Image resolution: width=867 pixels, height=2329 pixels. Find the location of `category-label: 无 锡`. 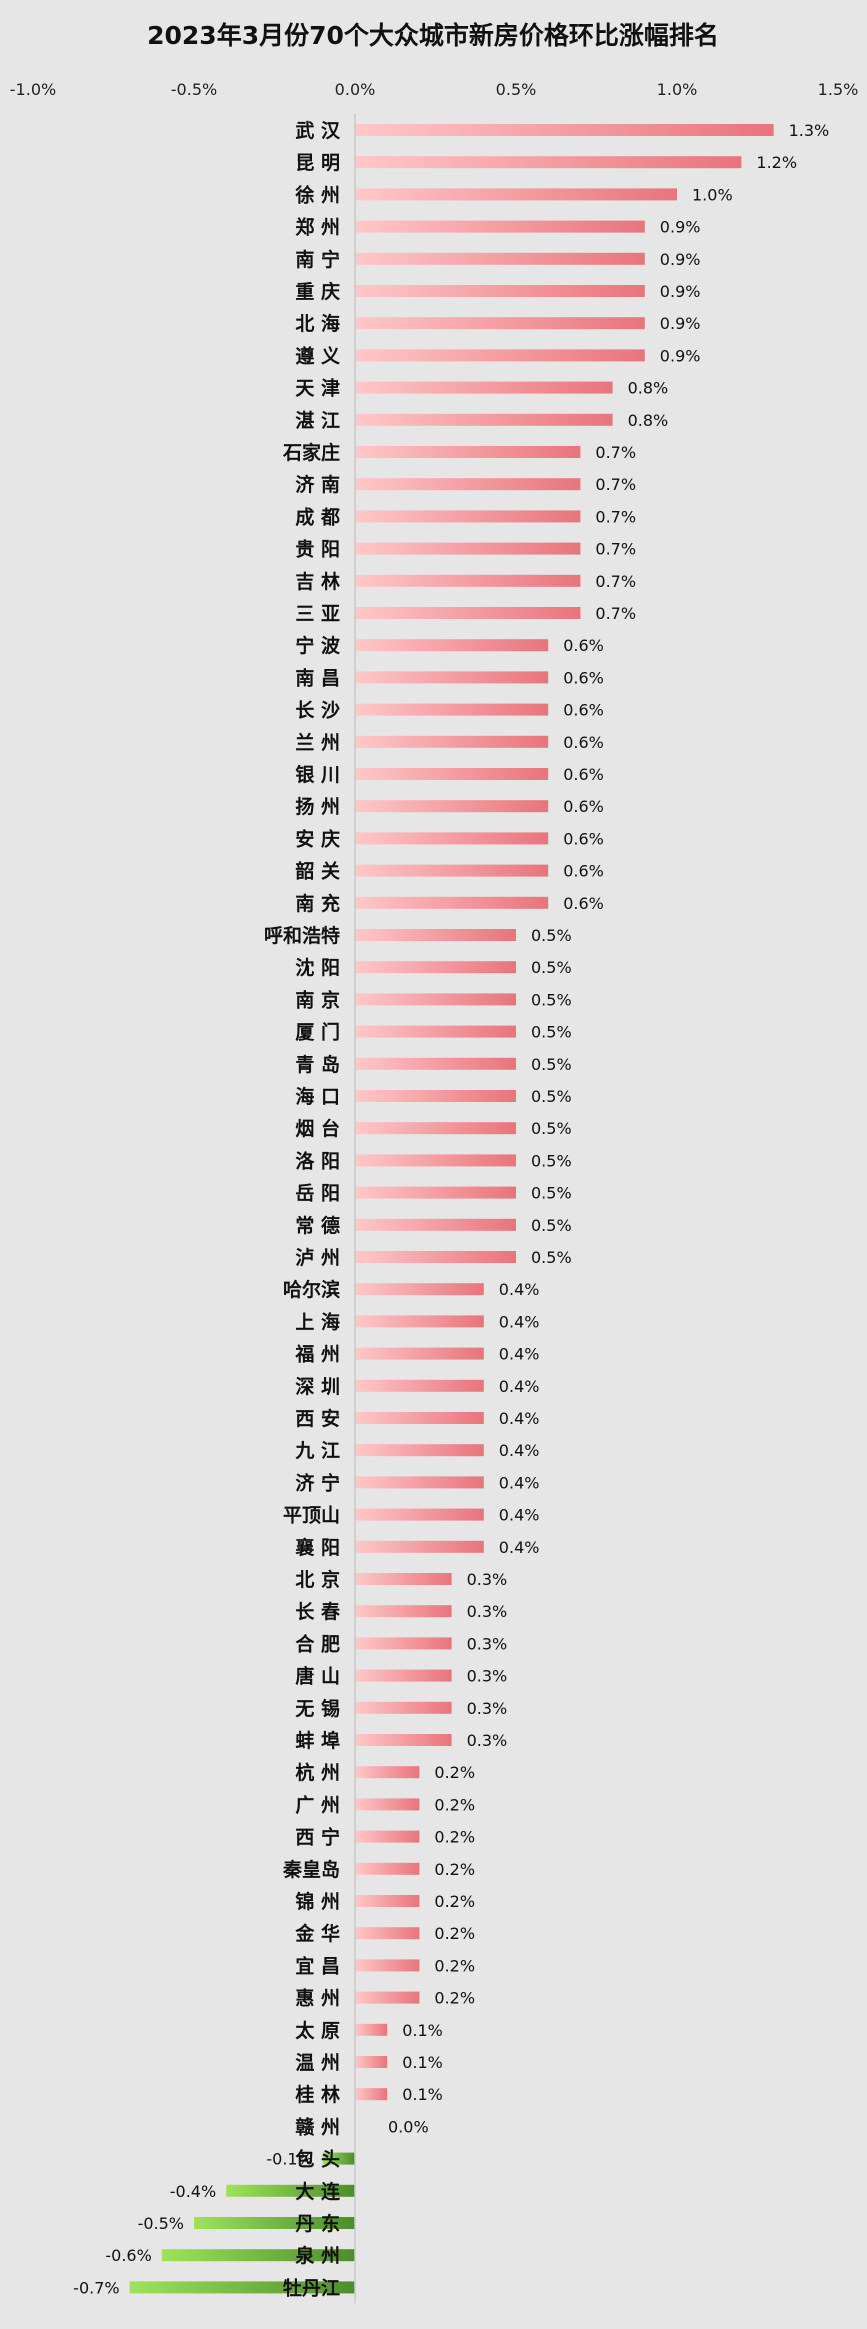

category-label: 无 锡 is located at coordinates (317, 1708).